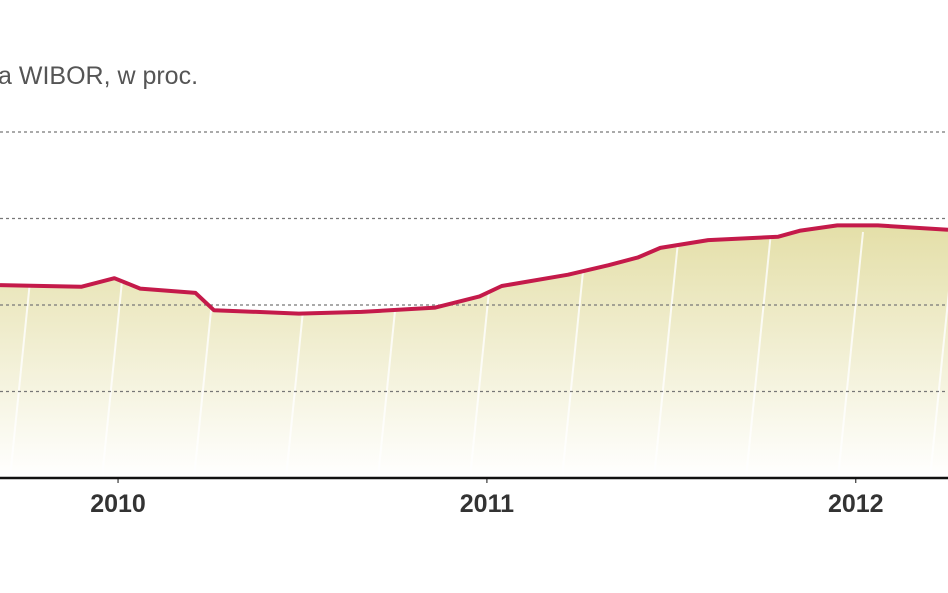 The height and width of the screenshot is (593, 948). I want to click on x-tick-label: 2011, so click(487, 504).